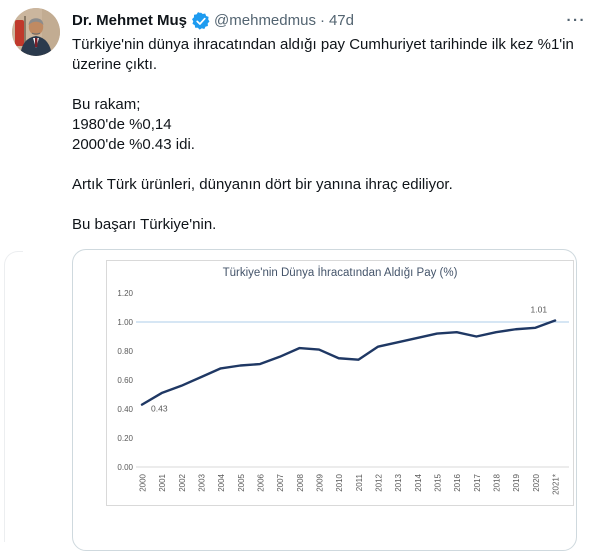 The image size is (604, 551). I want to click on svg-text: 2001, so click(162, 482).